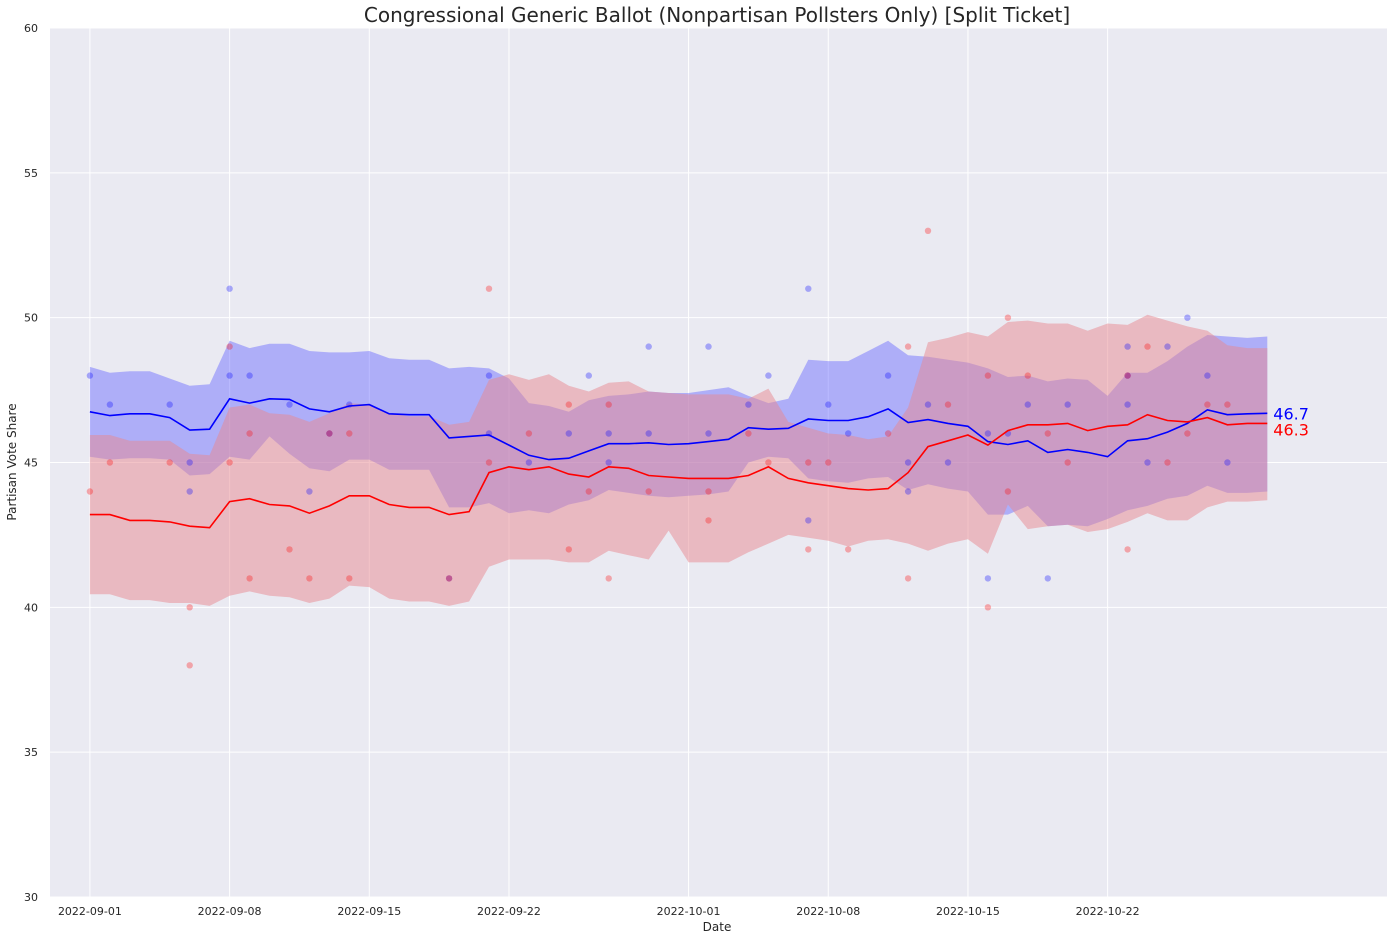 This screenshot has height=941, width=1394. I want to click on y-tick-label: 40, so click(31, 607).